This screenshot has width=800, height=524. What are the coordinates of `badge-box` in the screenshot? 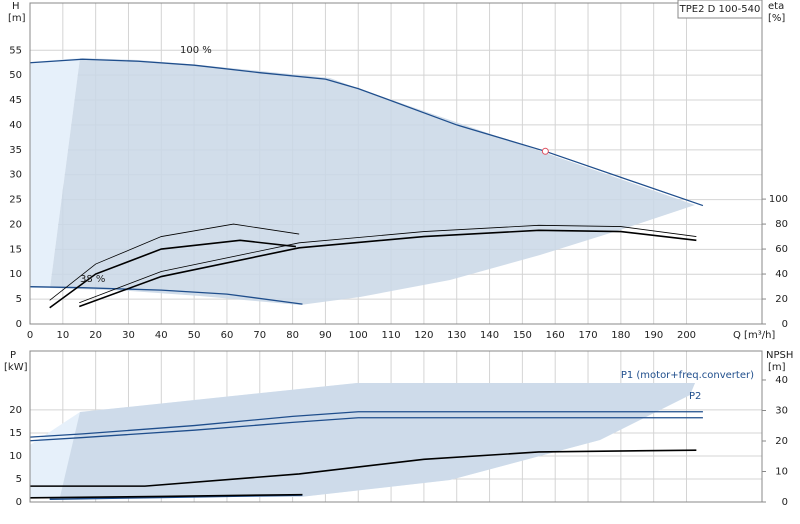 It's located at (720, 9).